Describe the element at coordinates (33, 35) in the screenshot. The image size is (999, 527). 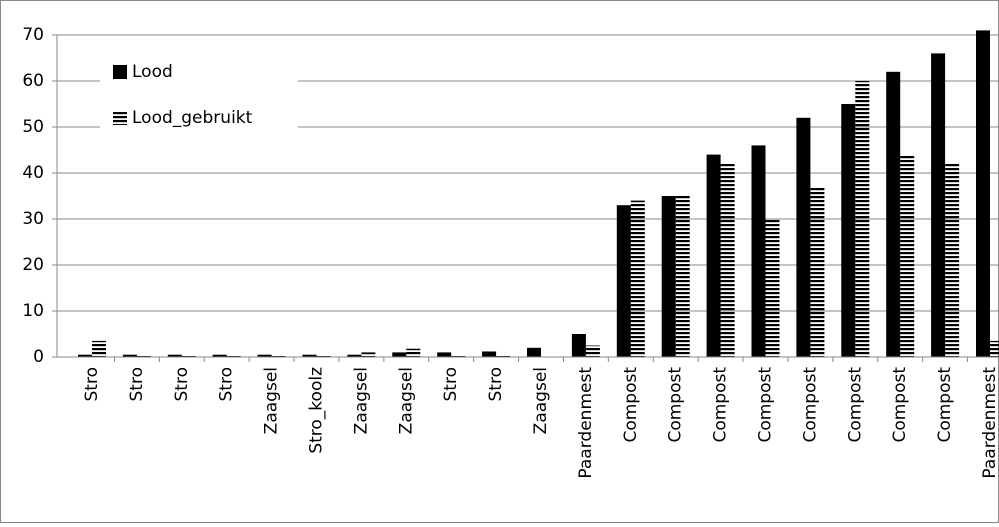
I see `y-tick-label: 70` at that location.